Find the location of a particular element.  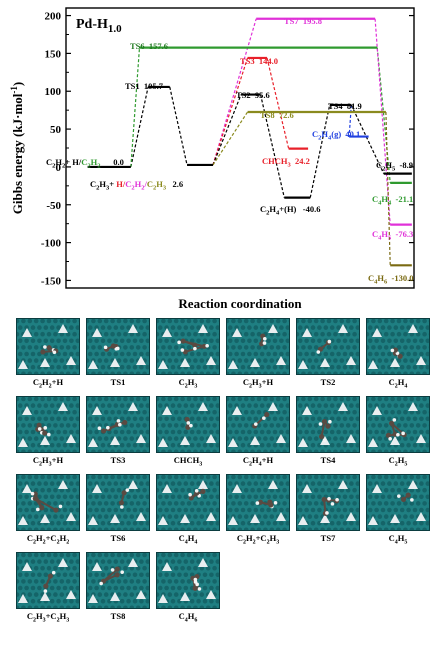

y-tick-label: 200 is located at coordinates (53, 17).